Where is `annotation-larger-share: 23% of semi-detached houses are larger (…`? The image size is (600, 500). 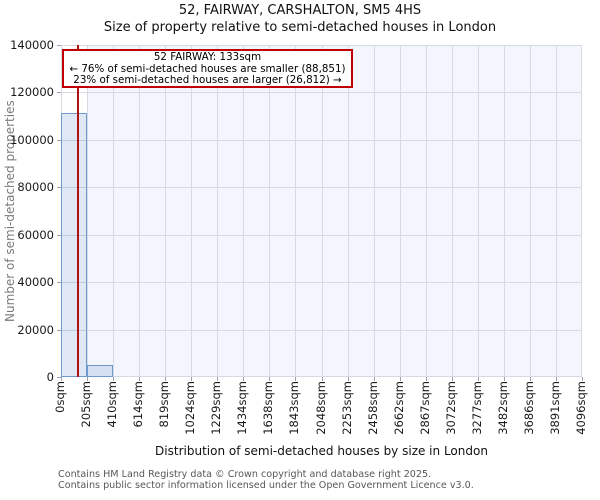
annotation-larger-share: 23% of semi-detached houses are larger (… is located at coordinates (207, 80).